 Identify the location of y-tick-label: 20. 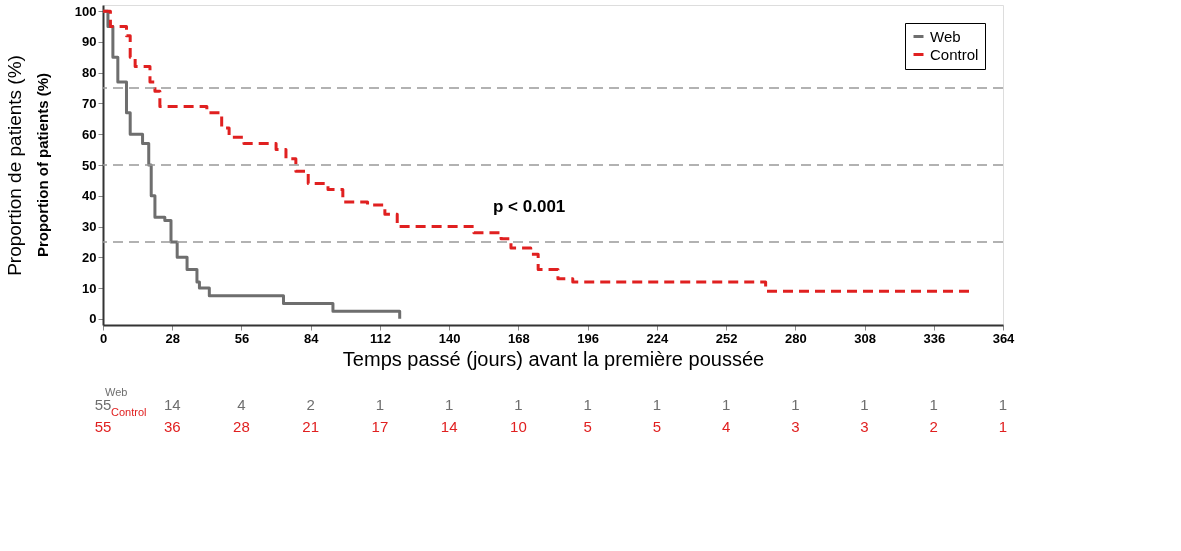
(89, 257).